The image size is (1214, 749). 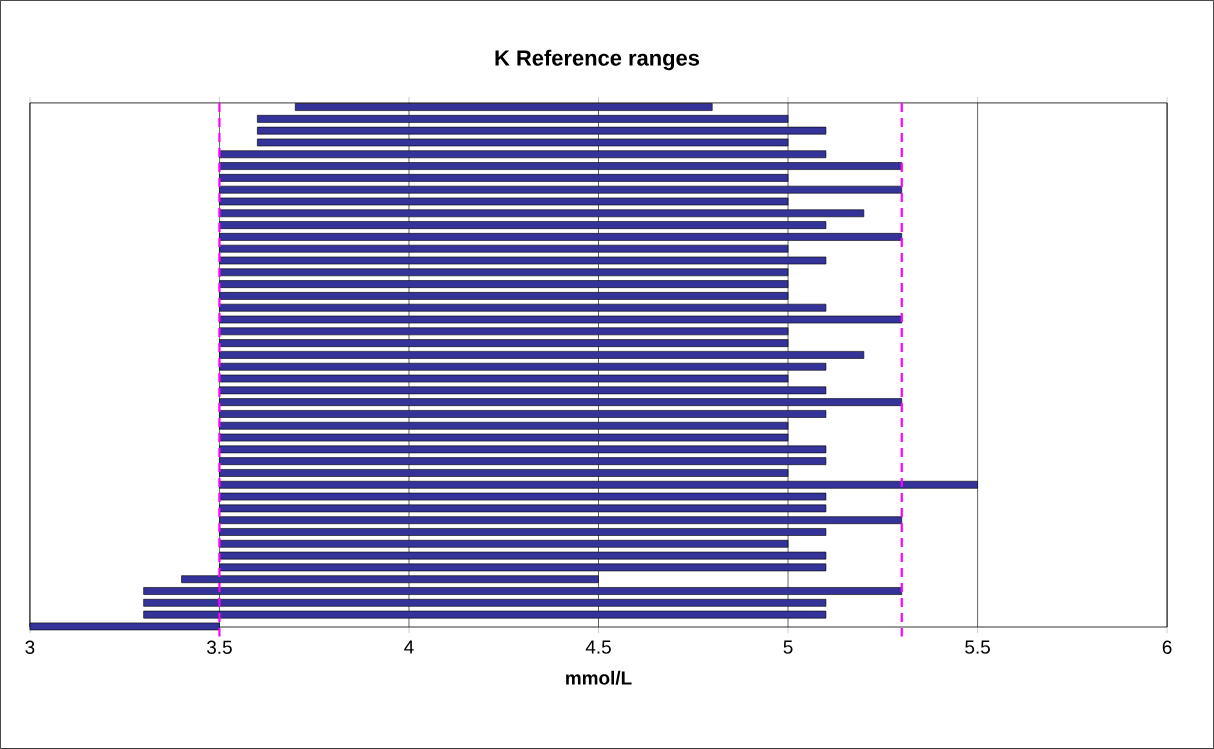 What do you see at coordinates (598, 647) in the screenshot?
I see `x-tick-label: 4.5` at bounding box center [598, 647].